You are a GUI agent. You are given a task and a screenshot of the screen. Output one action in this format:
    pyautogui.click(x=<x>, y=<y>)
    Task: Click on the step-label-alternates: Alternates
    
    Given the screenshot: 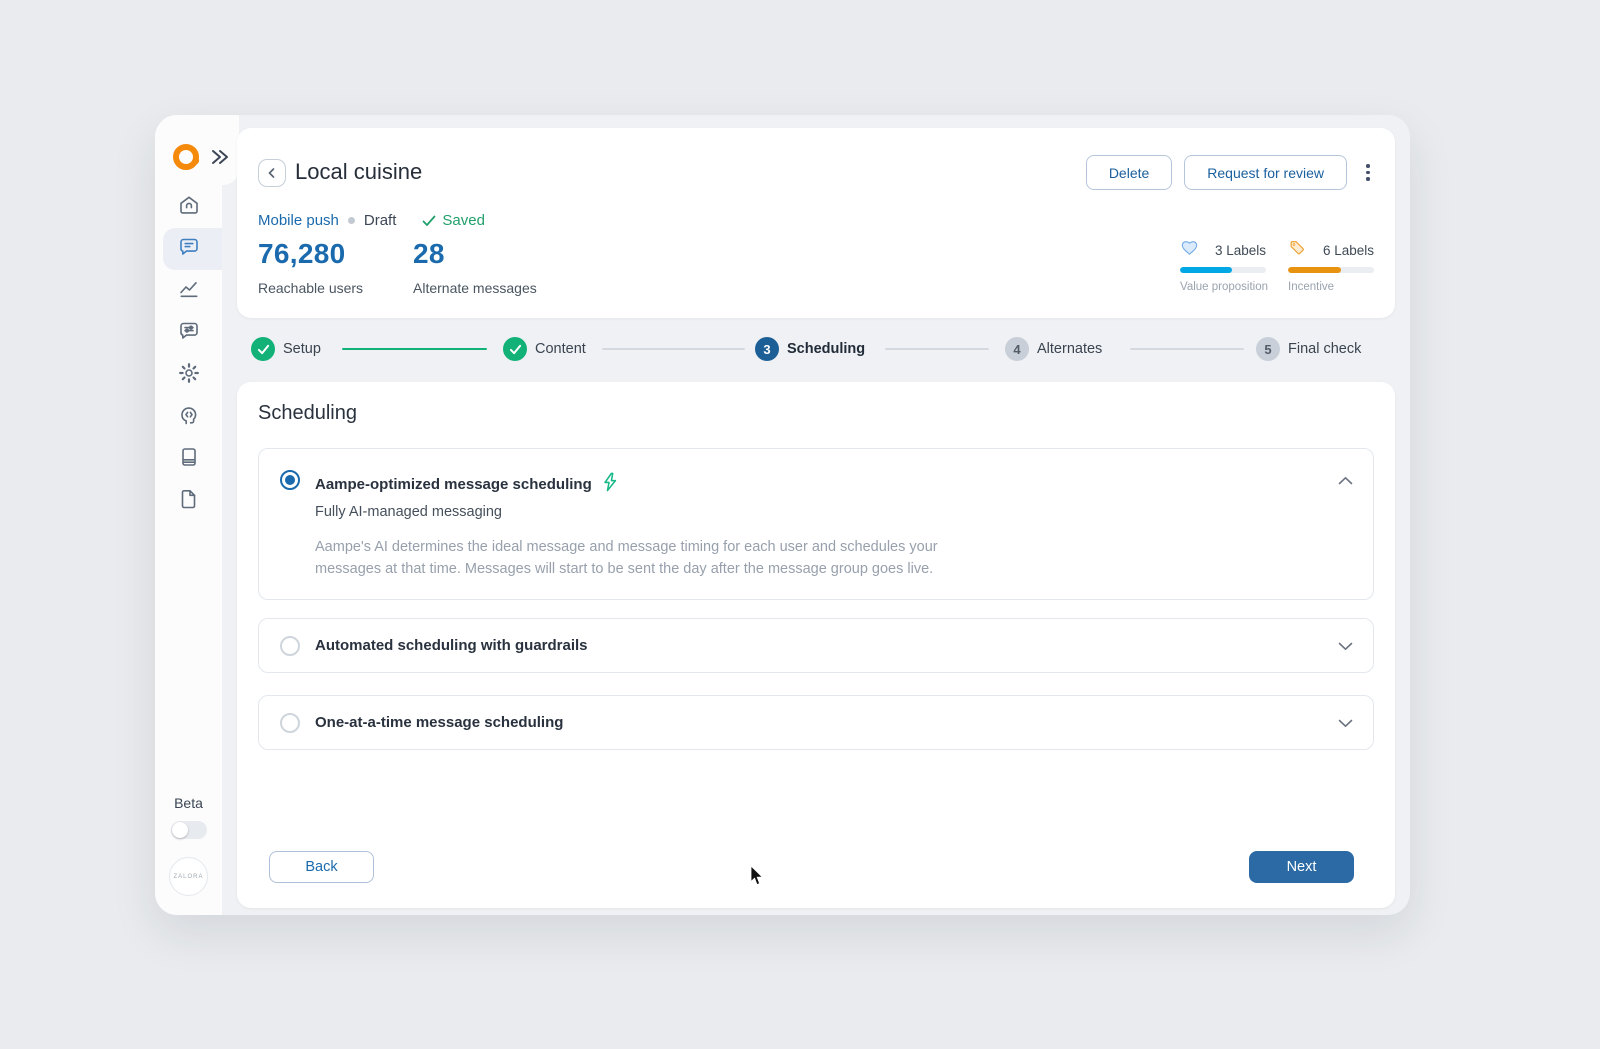 What is the action you would take?
    pyautogui.click(x=1070, y=349)
    